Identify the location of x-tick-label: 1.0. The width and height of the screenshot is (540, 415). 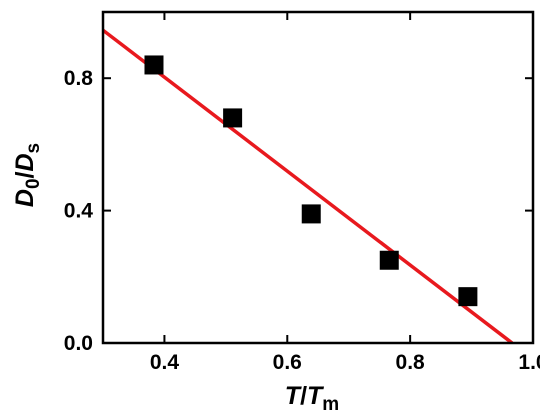
(529, 362).